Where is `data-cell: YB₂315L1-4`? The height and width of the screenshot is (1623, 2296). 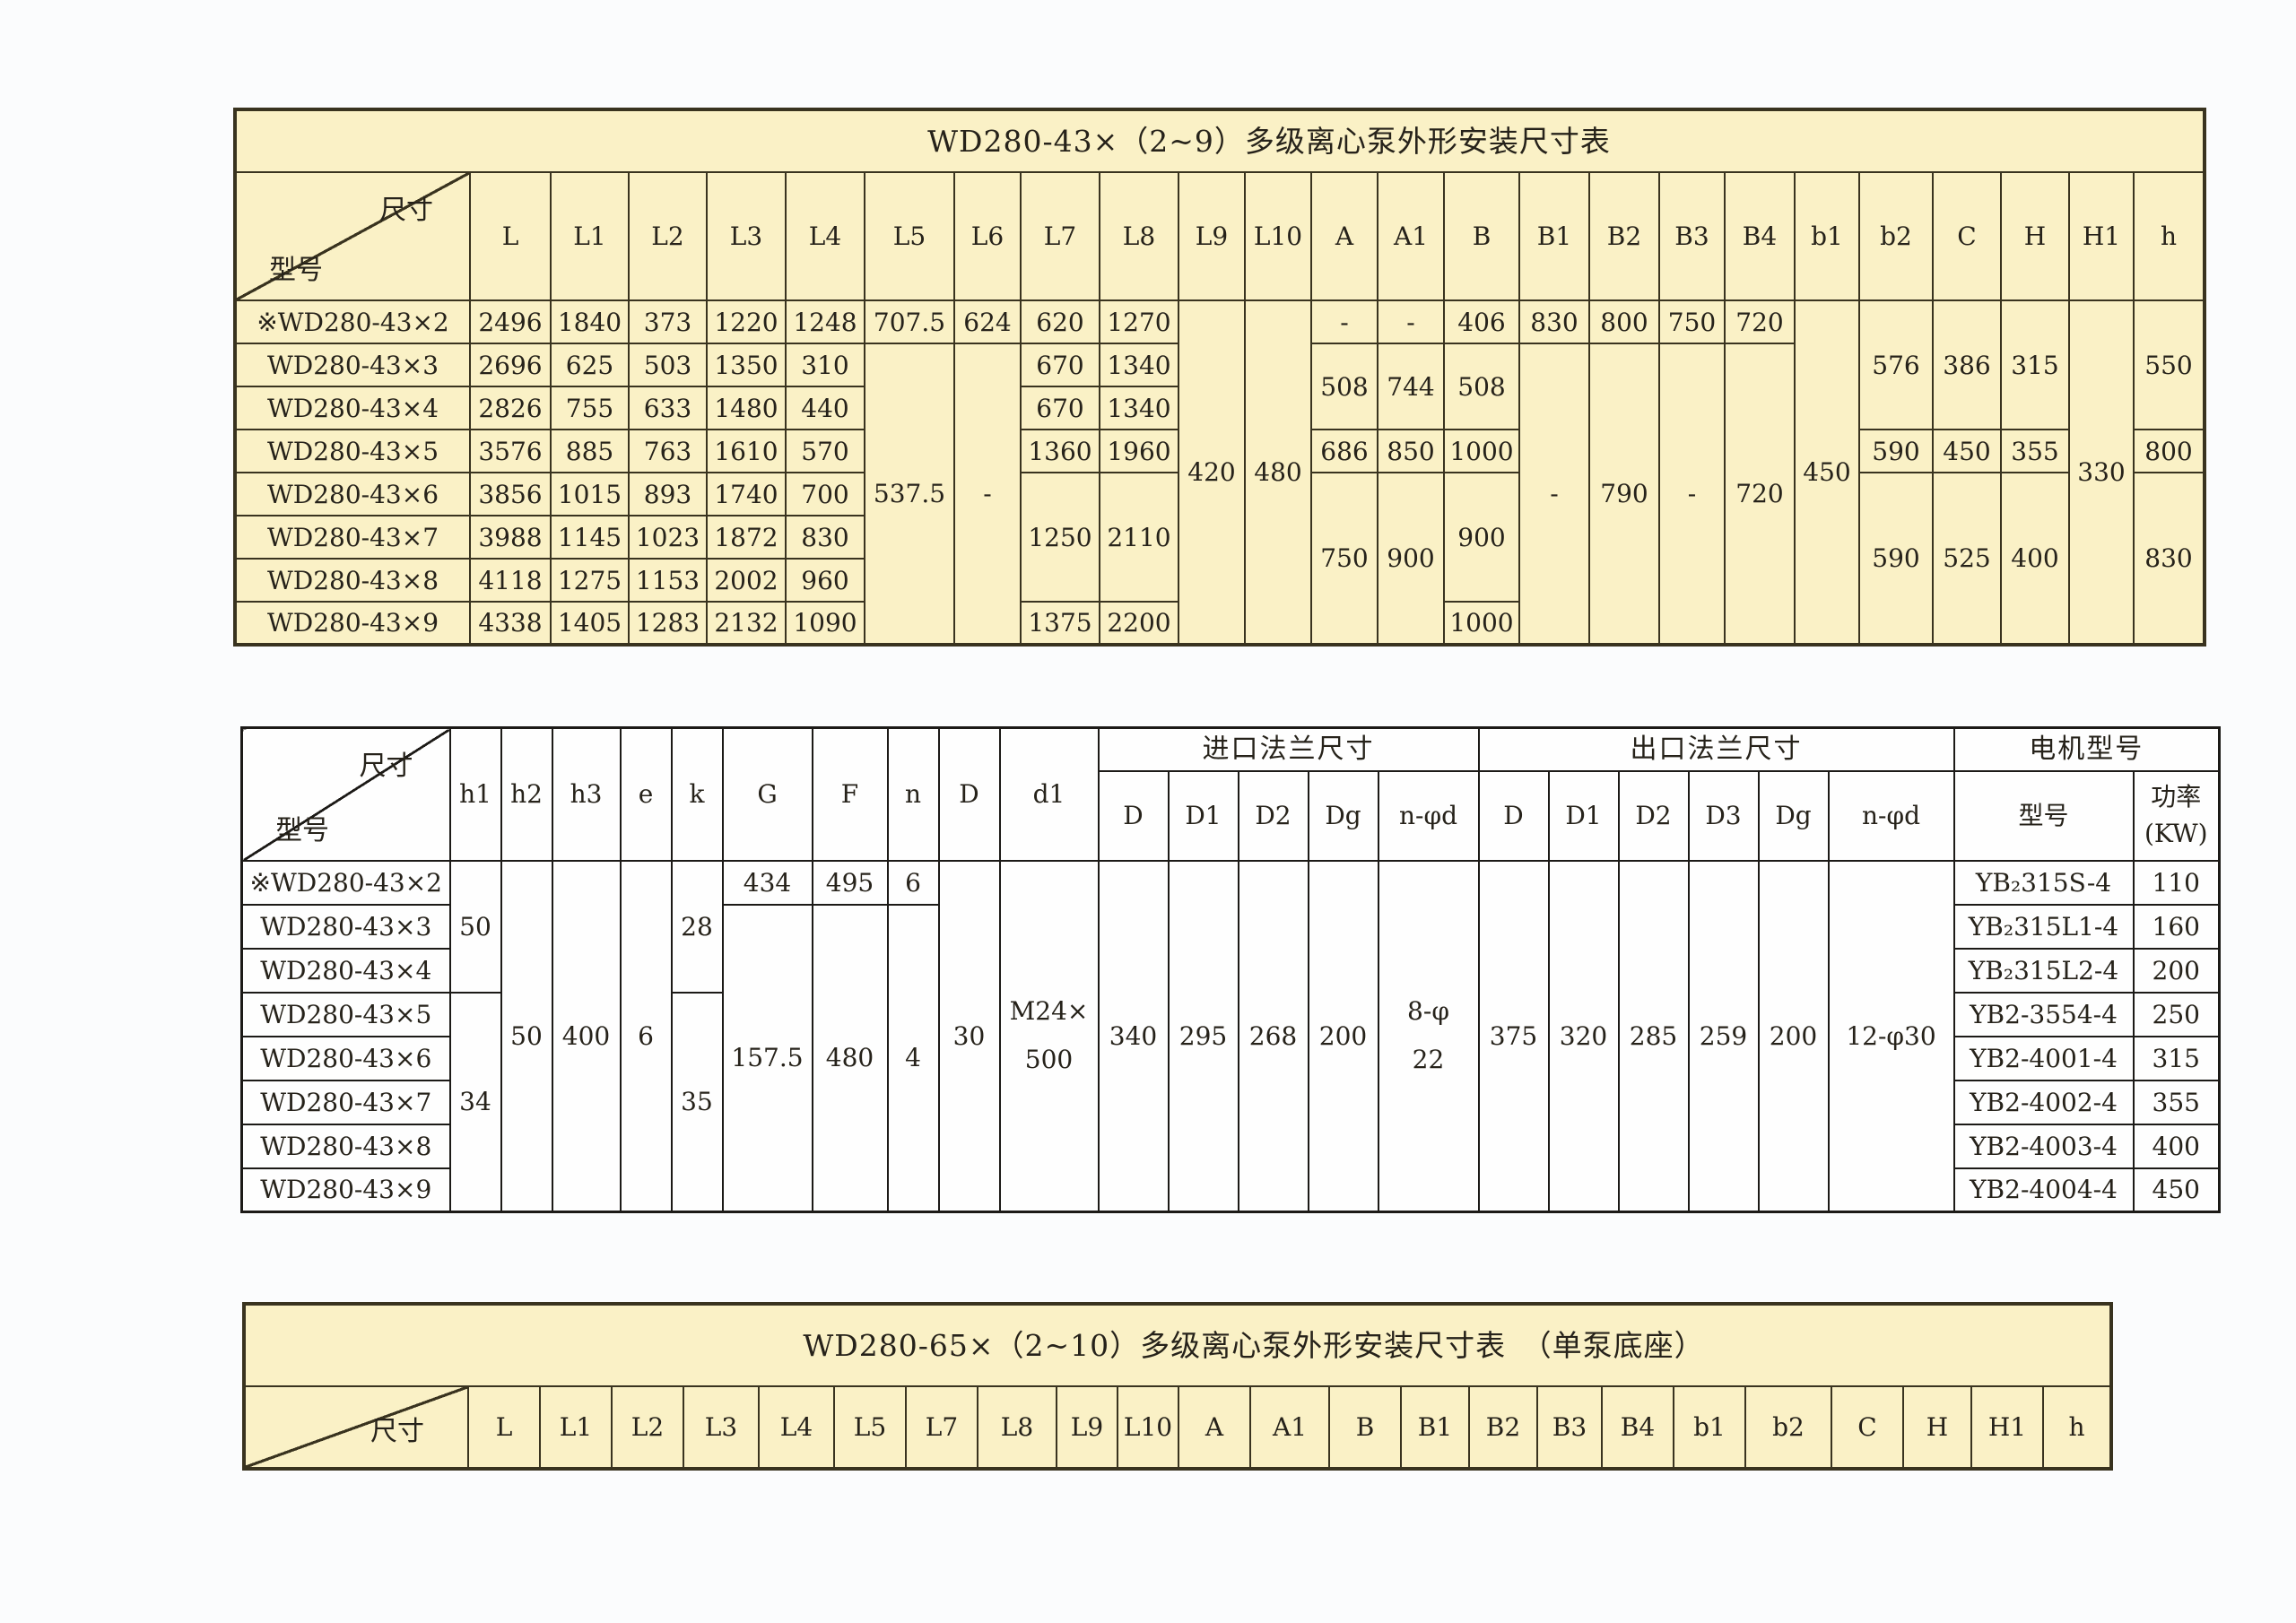 data-cell: YB₂315L1-4 is located at coordinates (2043, 926).